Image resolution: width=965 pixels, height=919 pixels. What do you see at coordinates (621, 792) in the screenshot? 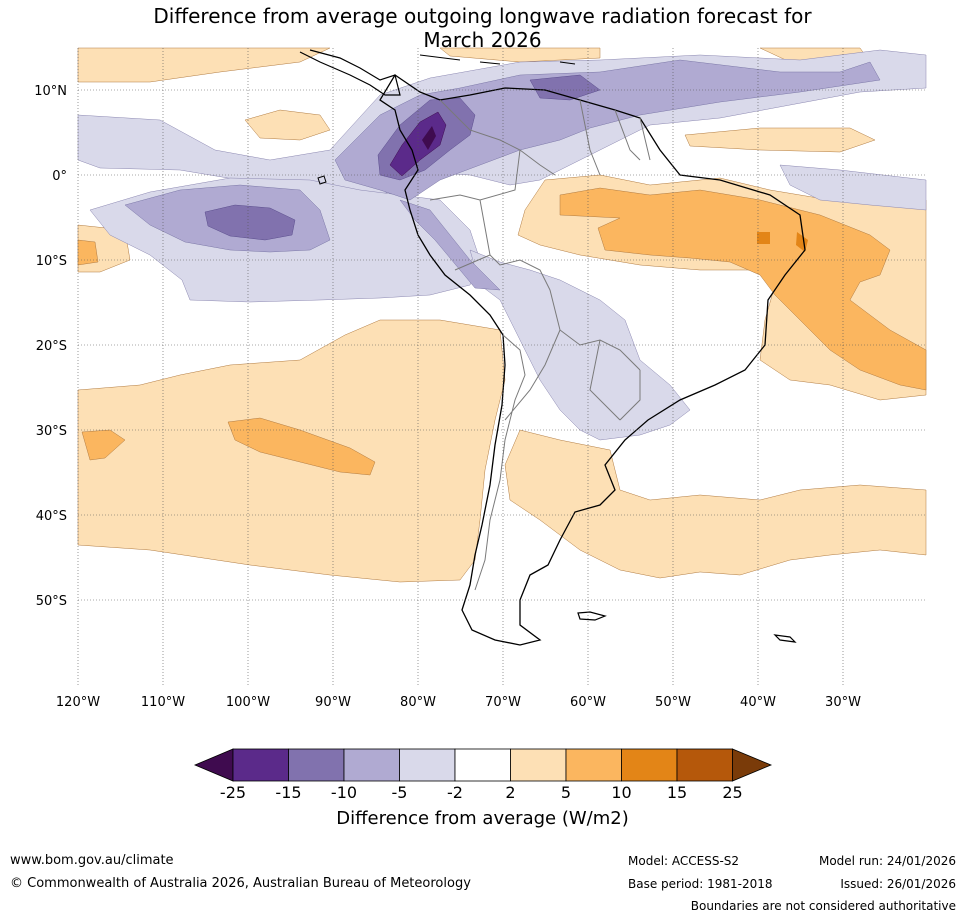
I see `colorbar-tick: 10` at bounding box center [621, 792].